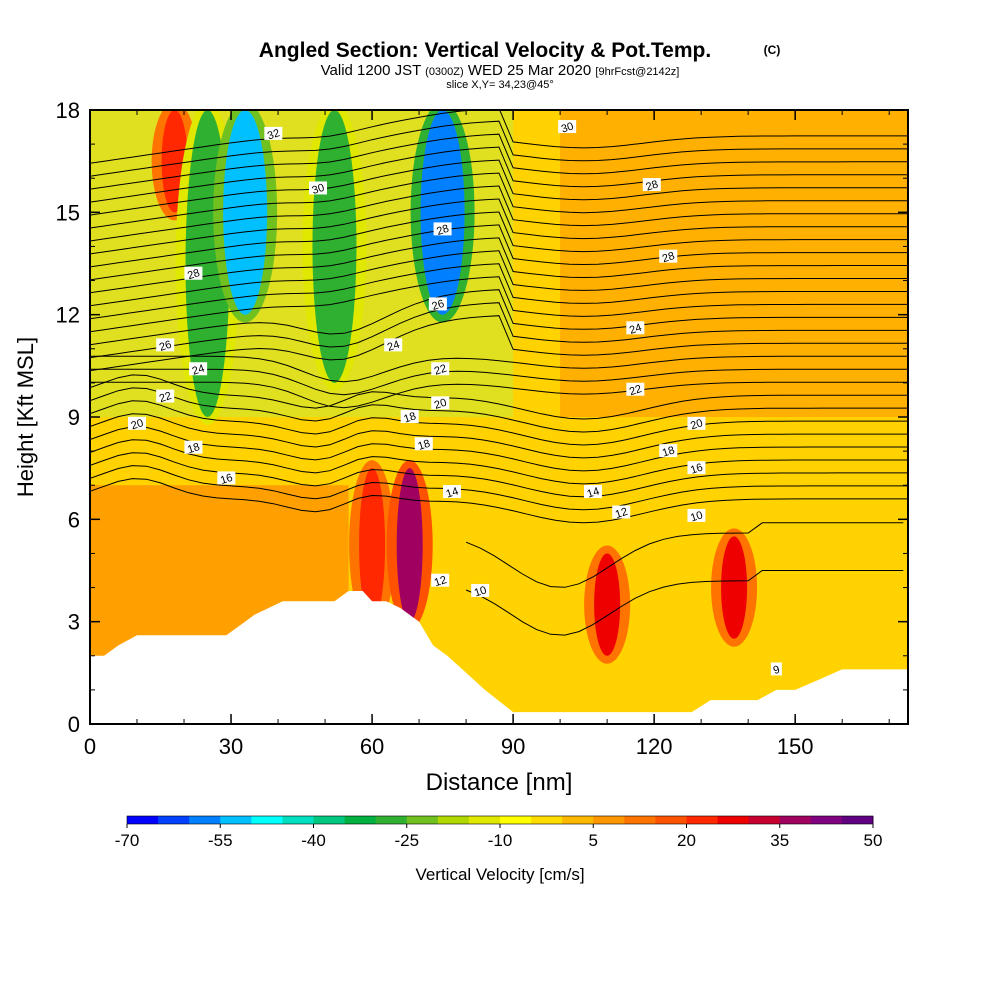  What do you see at coordinates (406, 840) in the screenshot?
I see `colorbar-tick-label: -25` at bounding box center [406, 840].